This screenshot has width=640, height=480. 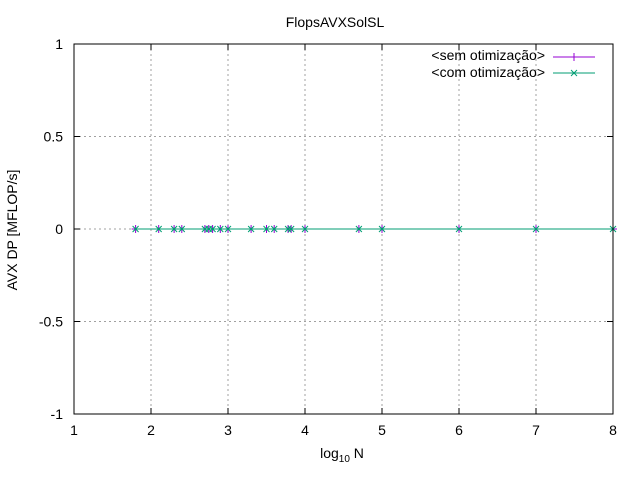 I want to click on y-tick-label: 0.5, so click(x=54, y=137).